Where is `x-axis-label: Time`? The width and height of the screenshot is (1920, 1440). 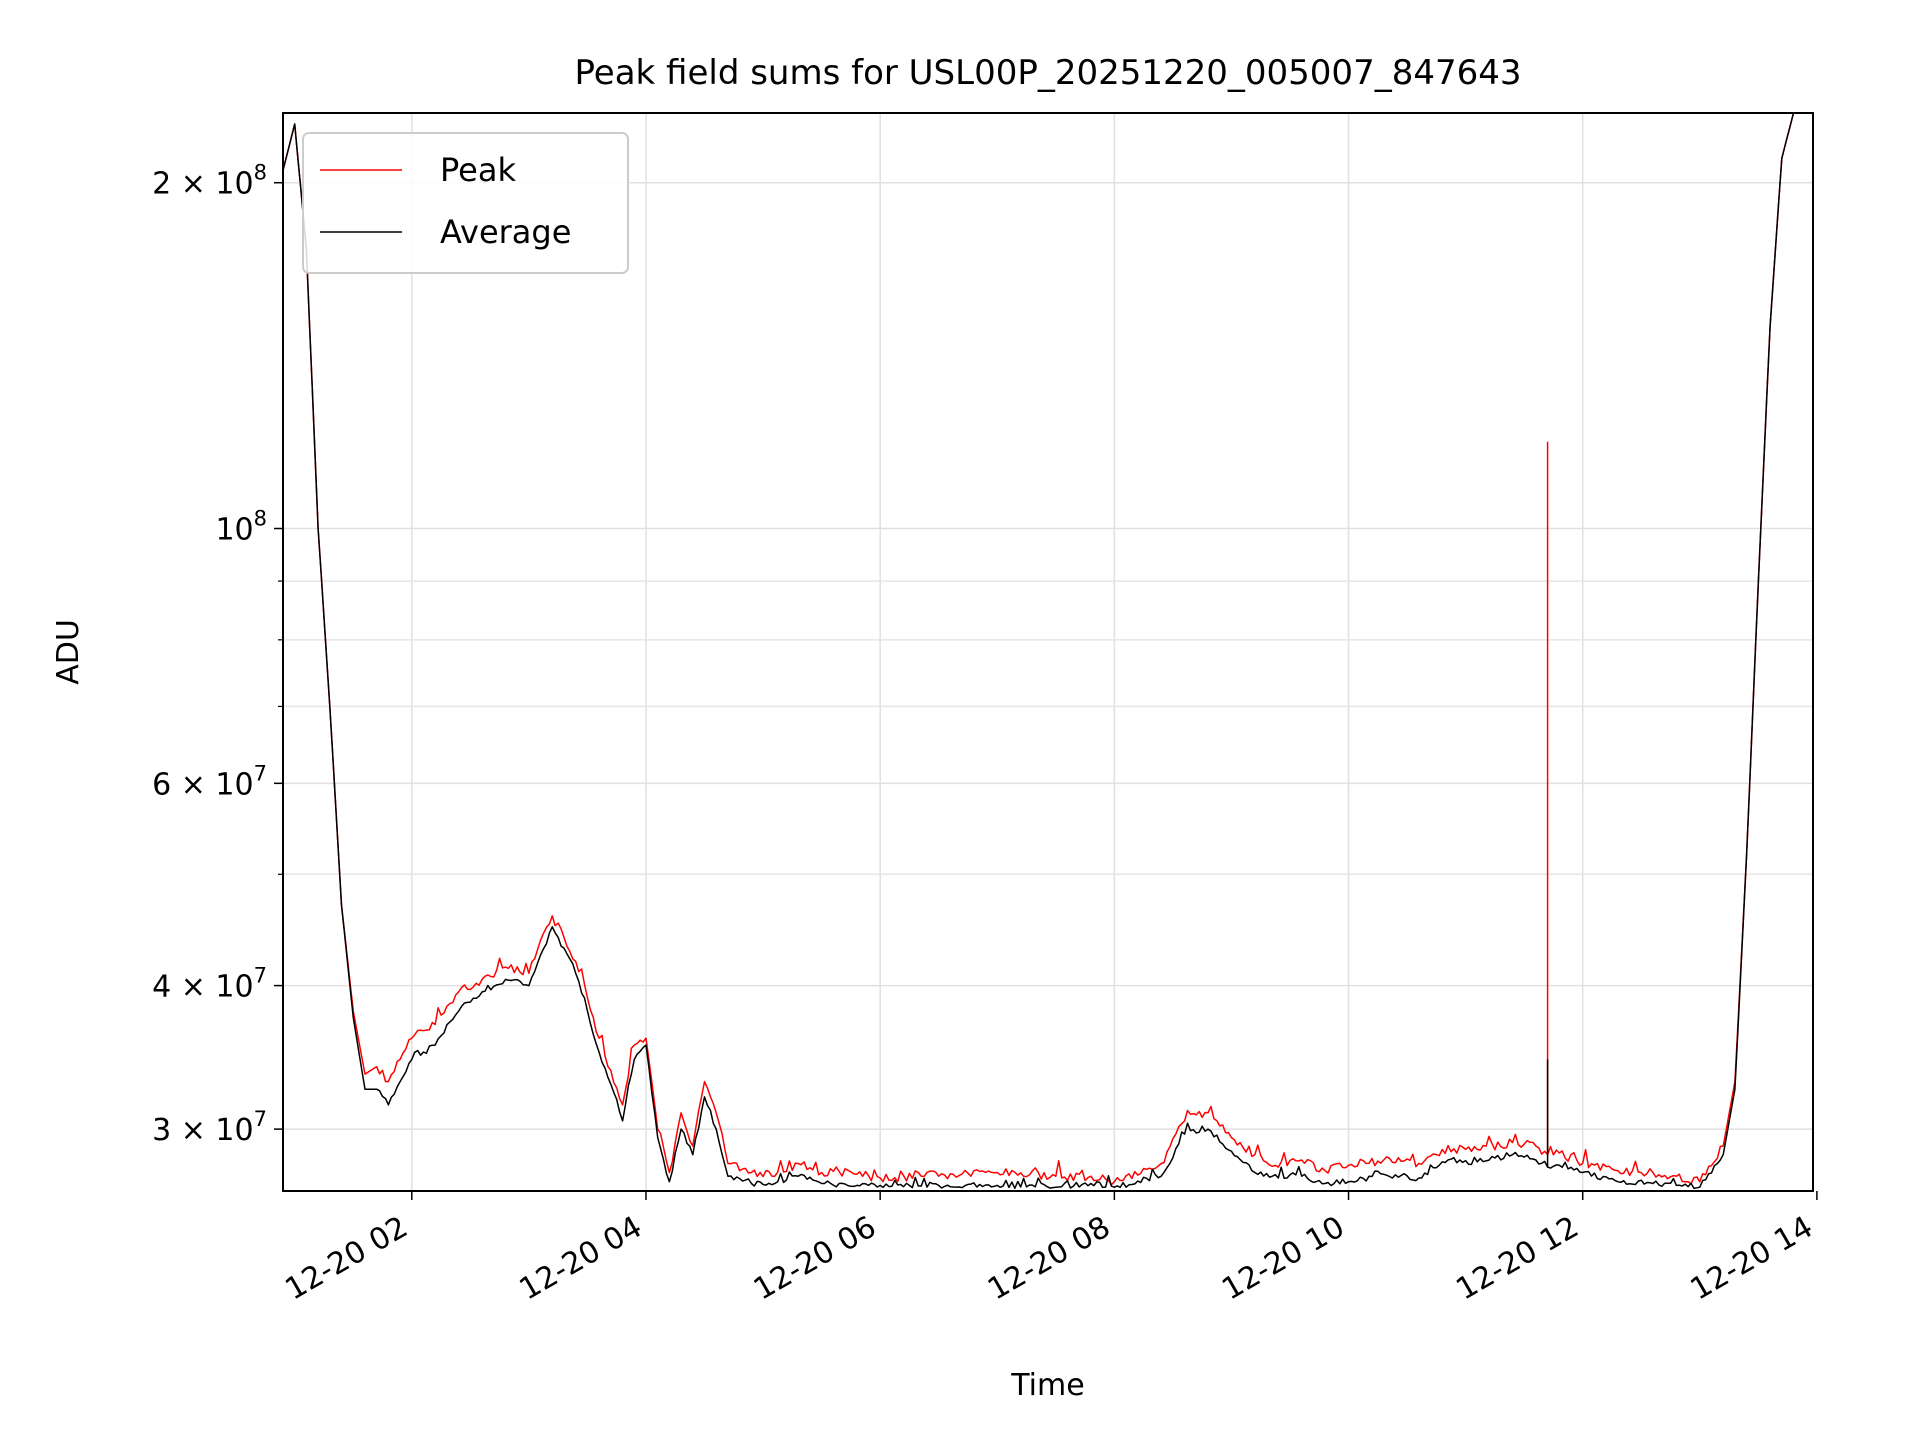 x-axis-label: Time is located at coordinates (1047, 1385).